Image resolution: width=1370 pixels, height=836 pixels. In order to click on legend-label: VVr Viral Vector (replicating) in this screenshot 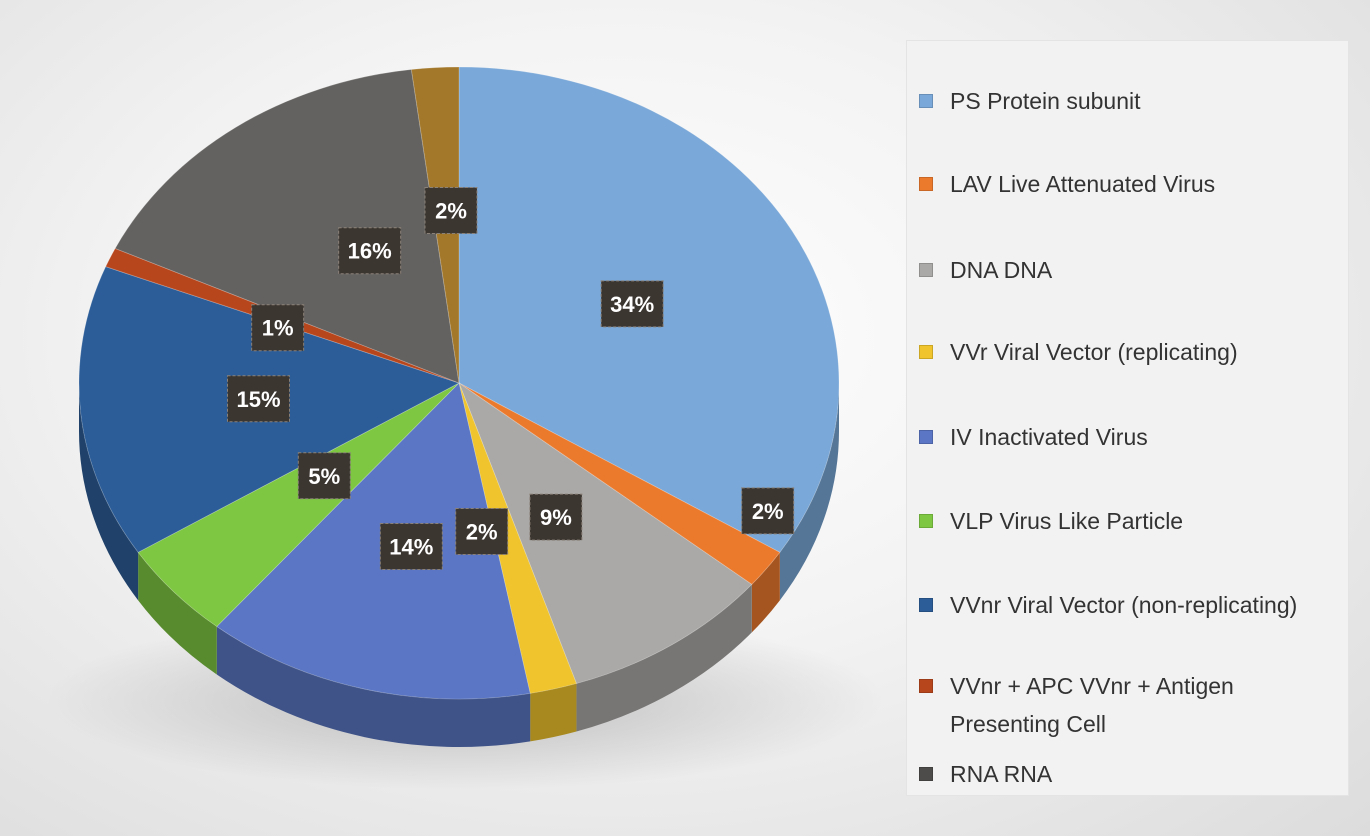, I will do `click(1094, 352)`.